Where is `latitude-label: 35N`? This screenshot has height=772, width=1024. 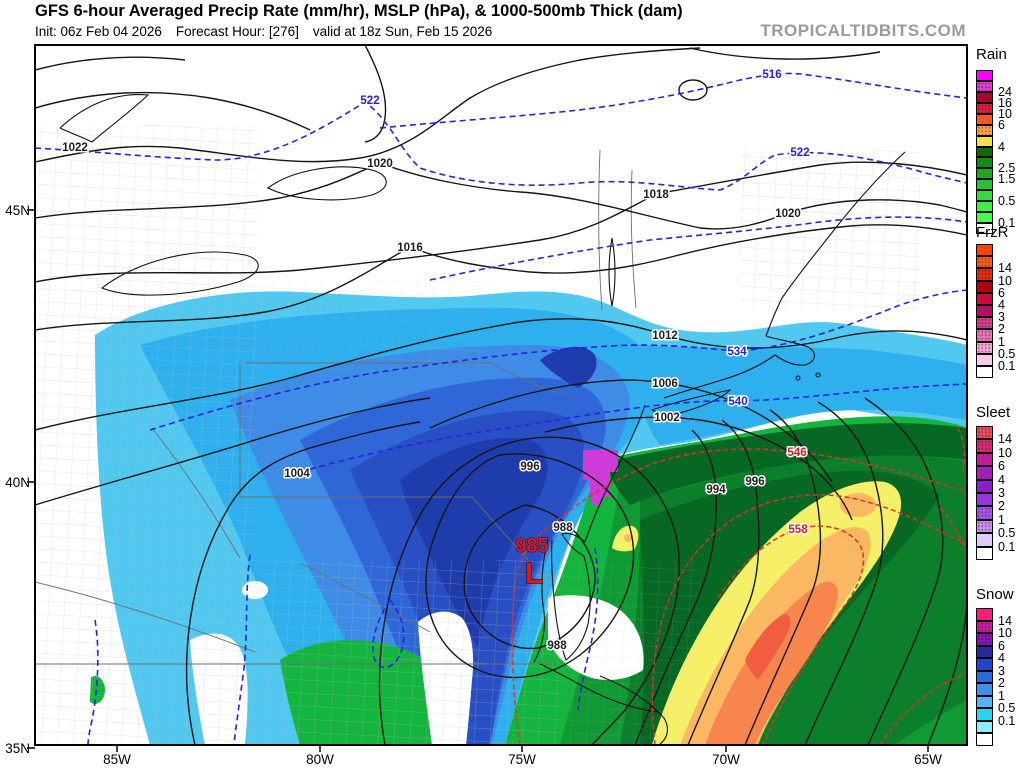 latitude-label: 35N is located at coordinates (17, 748).